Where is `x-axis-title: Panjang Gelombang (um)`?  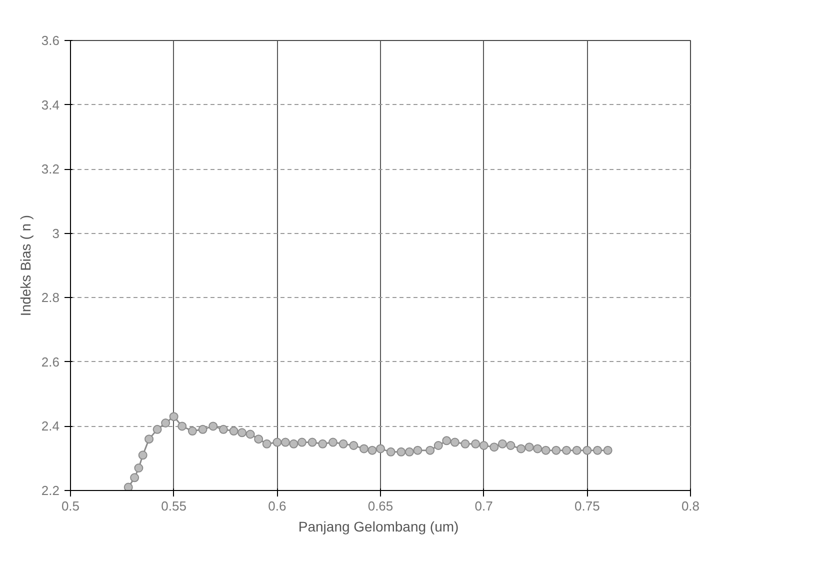 x-axis-title: Panjang Gelombang (um) is located at coordinates (378, 526).